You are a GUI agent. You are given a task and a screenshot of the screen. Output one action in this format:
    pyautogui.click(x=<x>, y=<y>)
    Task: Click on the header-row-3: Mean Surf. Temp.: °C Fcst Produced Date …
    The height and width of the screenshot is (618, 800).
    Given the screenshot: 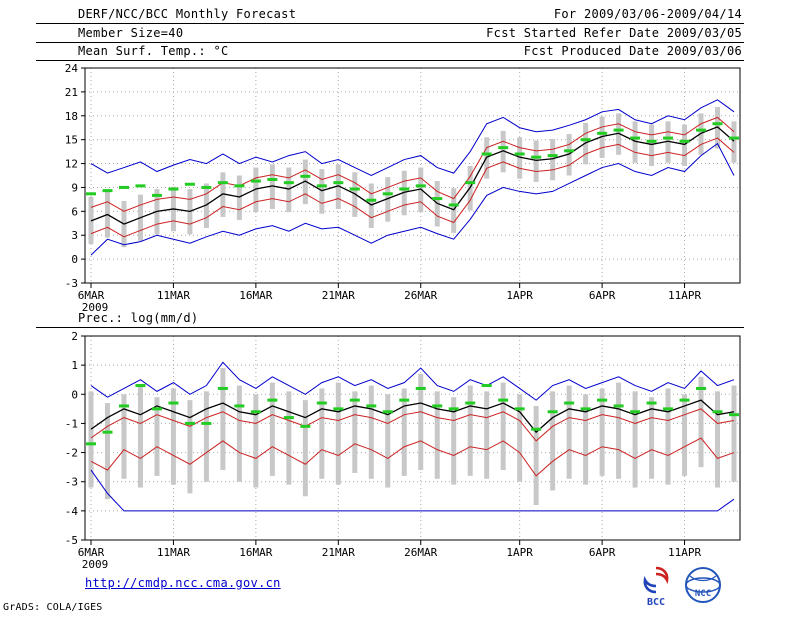 What is the action you would take?
    pyautogui.click(x=390, y=51)
    